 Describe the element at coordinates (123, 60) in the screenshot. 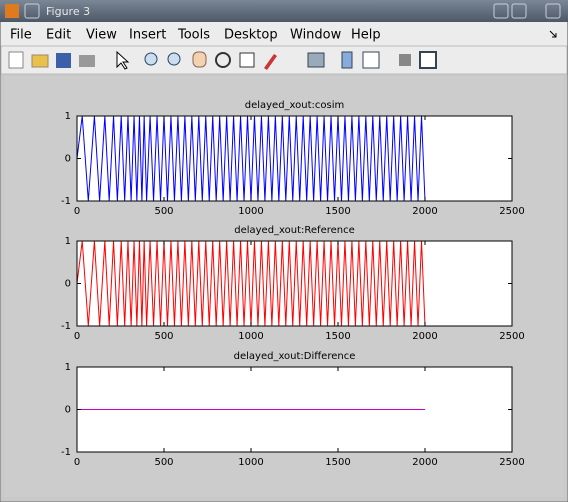

I see `tool-pointer` at that location.